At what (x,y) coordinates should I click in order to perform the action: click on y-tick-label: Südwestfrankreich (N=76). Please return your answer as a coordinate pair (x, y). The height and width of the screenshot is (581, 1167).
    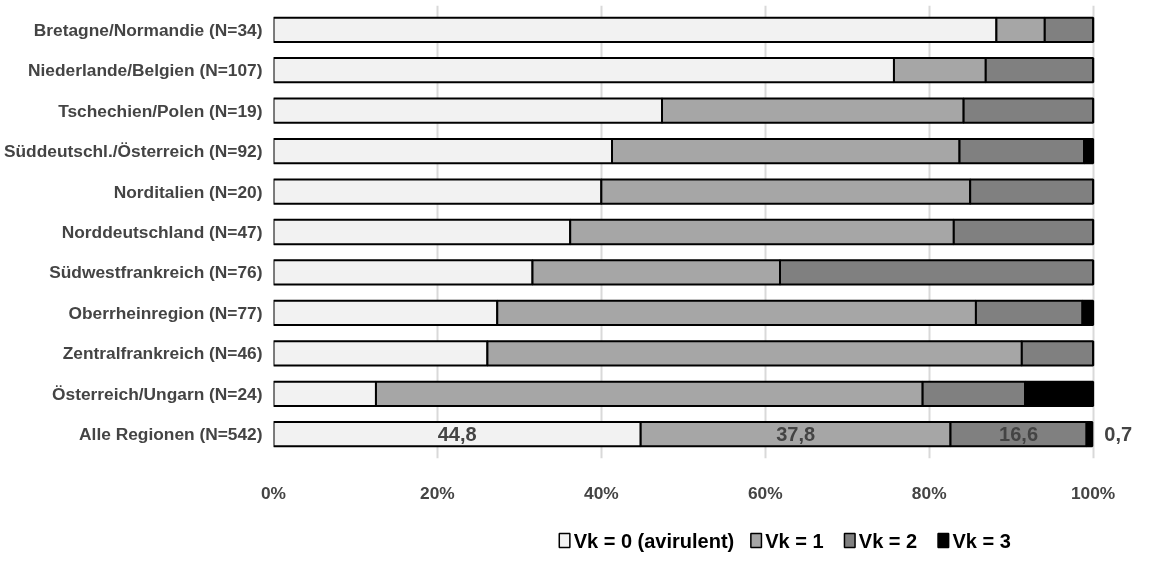
    Looking at the image, I should click on (156, 272).